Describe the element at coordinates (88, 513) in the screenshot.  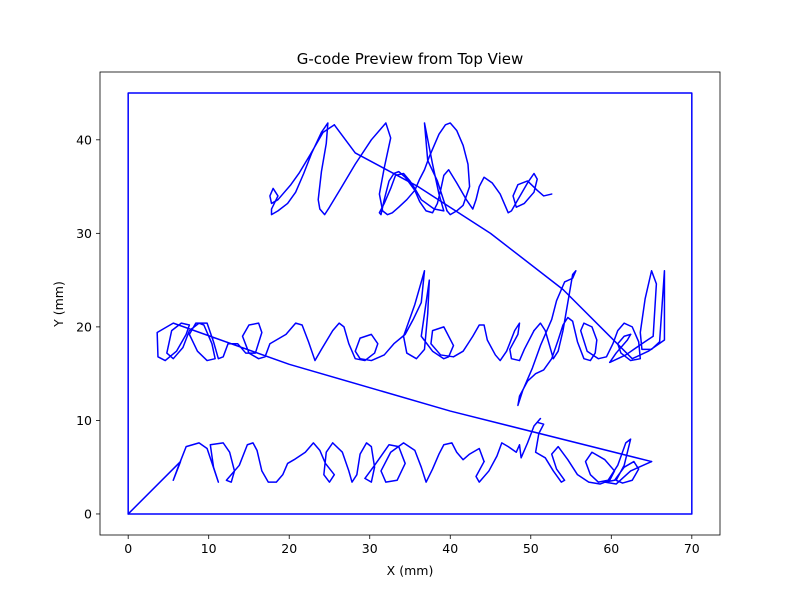
I see `y-tick-label: 0` at that location.